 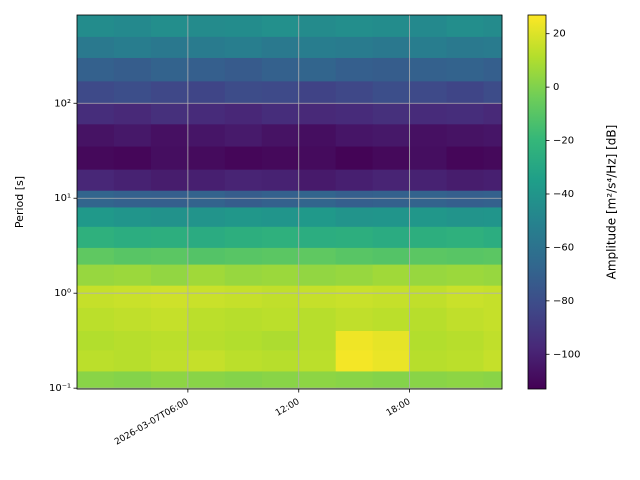 I want to click on colorbar-tick-label: 0, so click(x=556, y=87).